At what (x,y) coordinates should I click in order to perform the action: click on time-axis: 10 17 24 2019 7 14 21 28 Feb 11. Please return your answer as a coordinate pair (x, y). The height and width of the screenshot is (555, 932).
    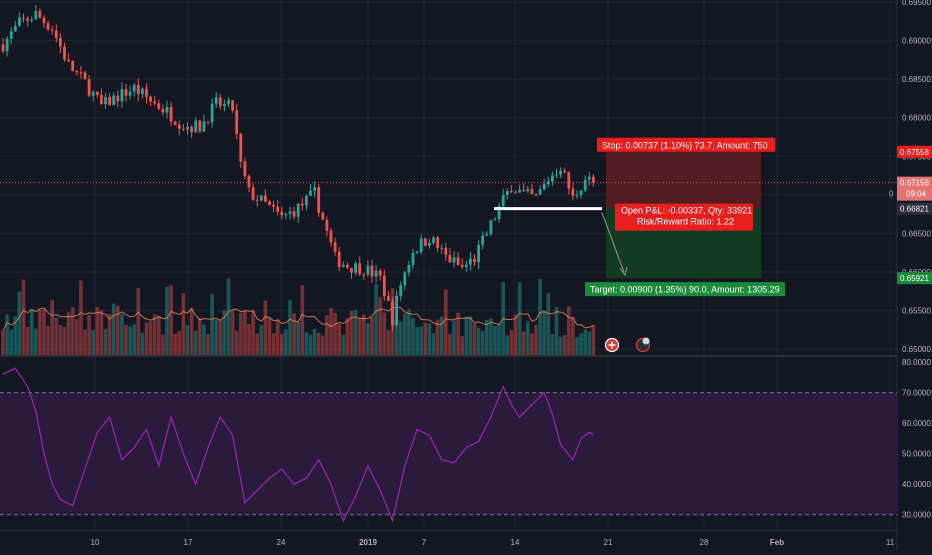
    Looking at the image, I should click on (493, 542).